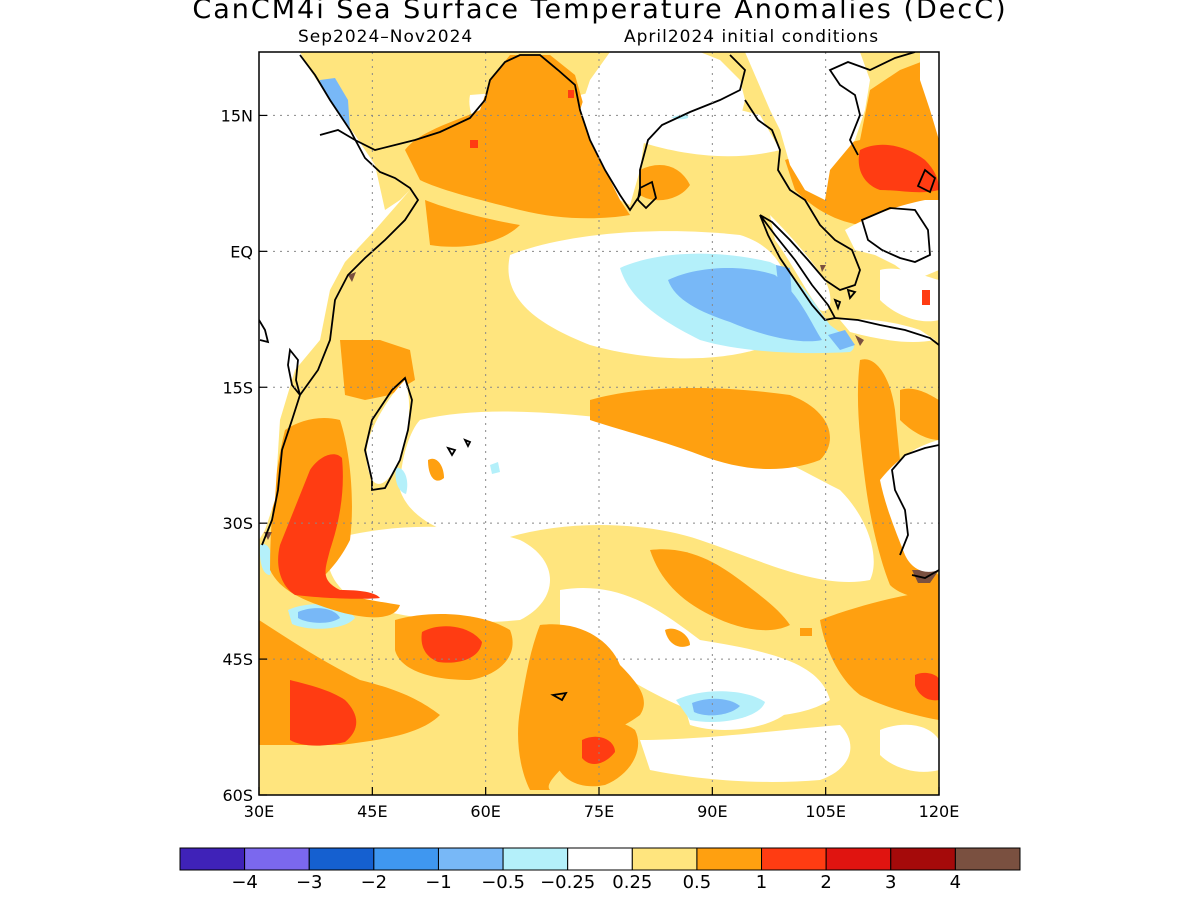 The width and height of the screenshot is (1200, 900). Describe the element at coordinates (567, 882) in the screenshot. I see `colorbar-label: −0.25` at that location.